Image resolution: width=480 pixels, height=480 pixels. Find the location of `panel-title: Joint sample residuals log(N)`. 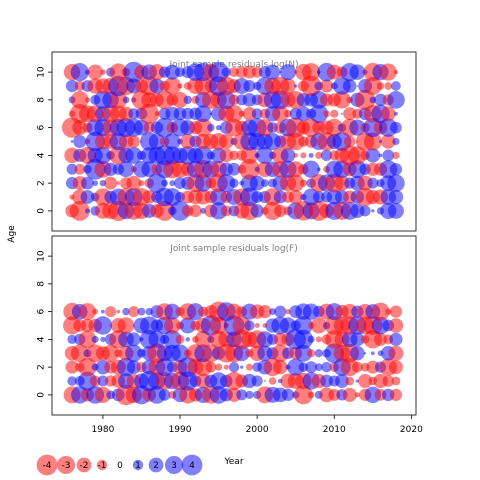

panel-title: Joint sample residuals log(N) is located at coordinates (233, 65).